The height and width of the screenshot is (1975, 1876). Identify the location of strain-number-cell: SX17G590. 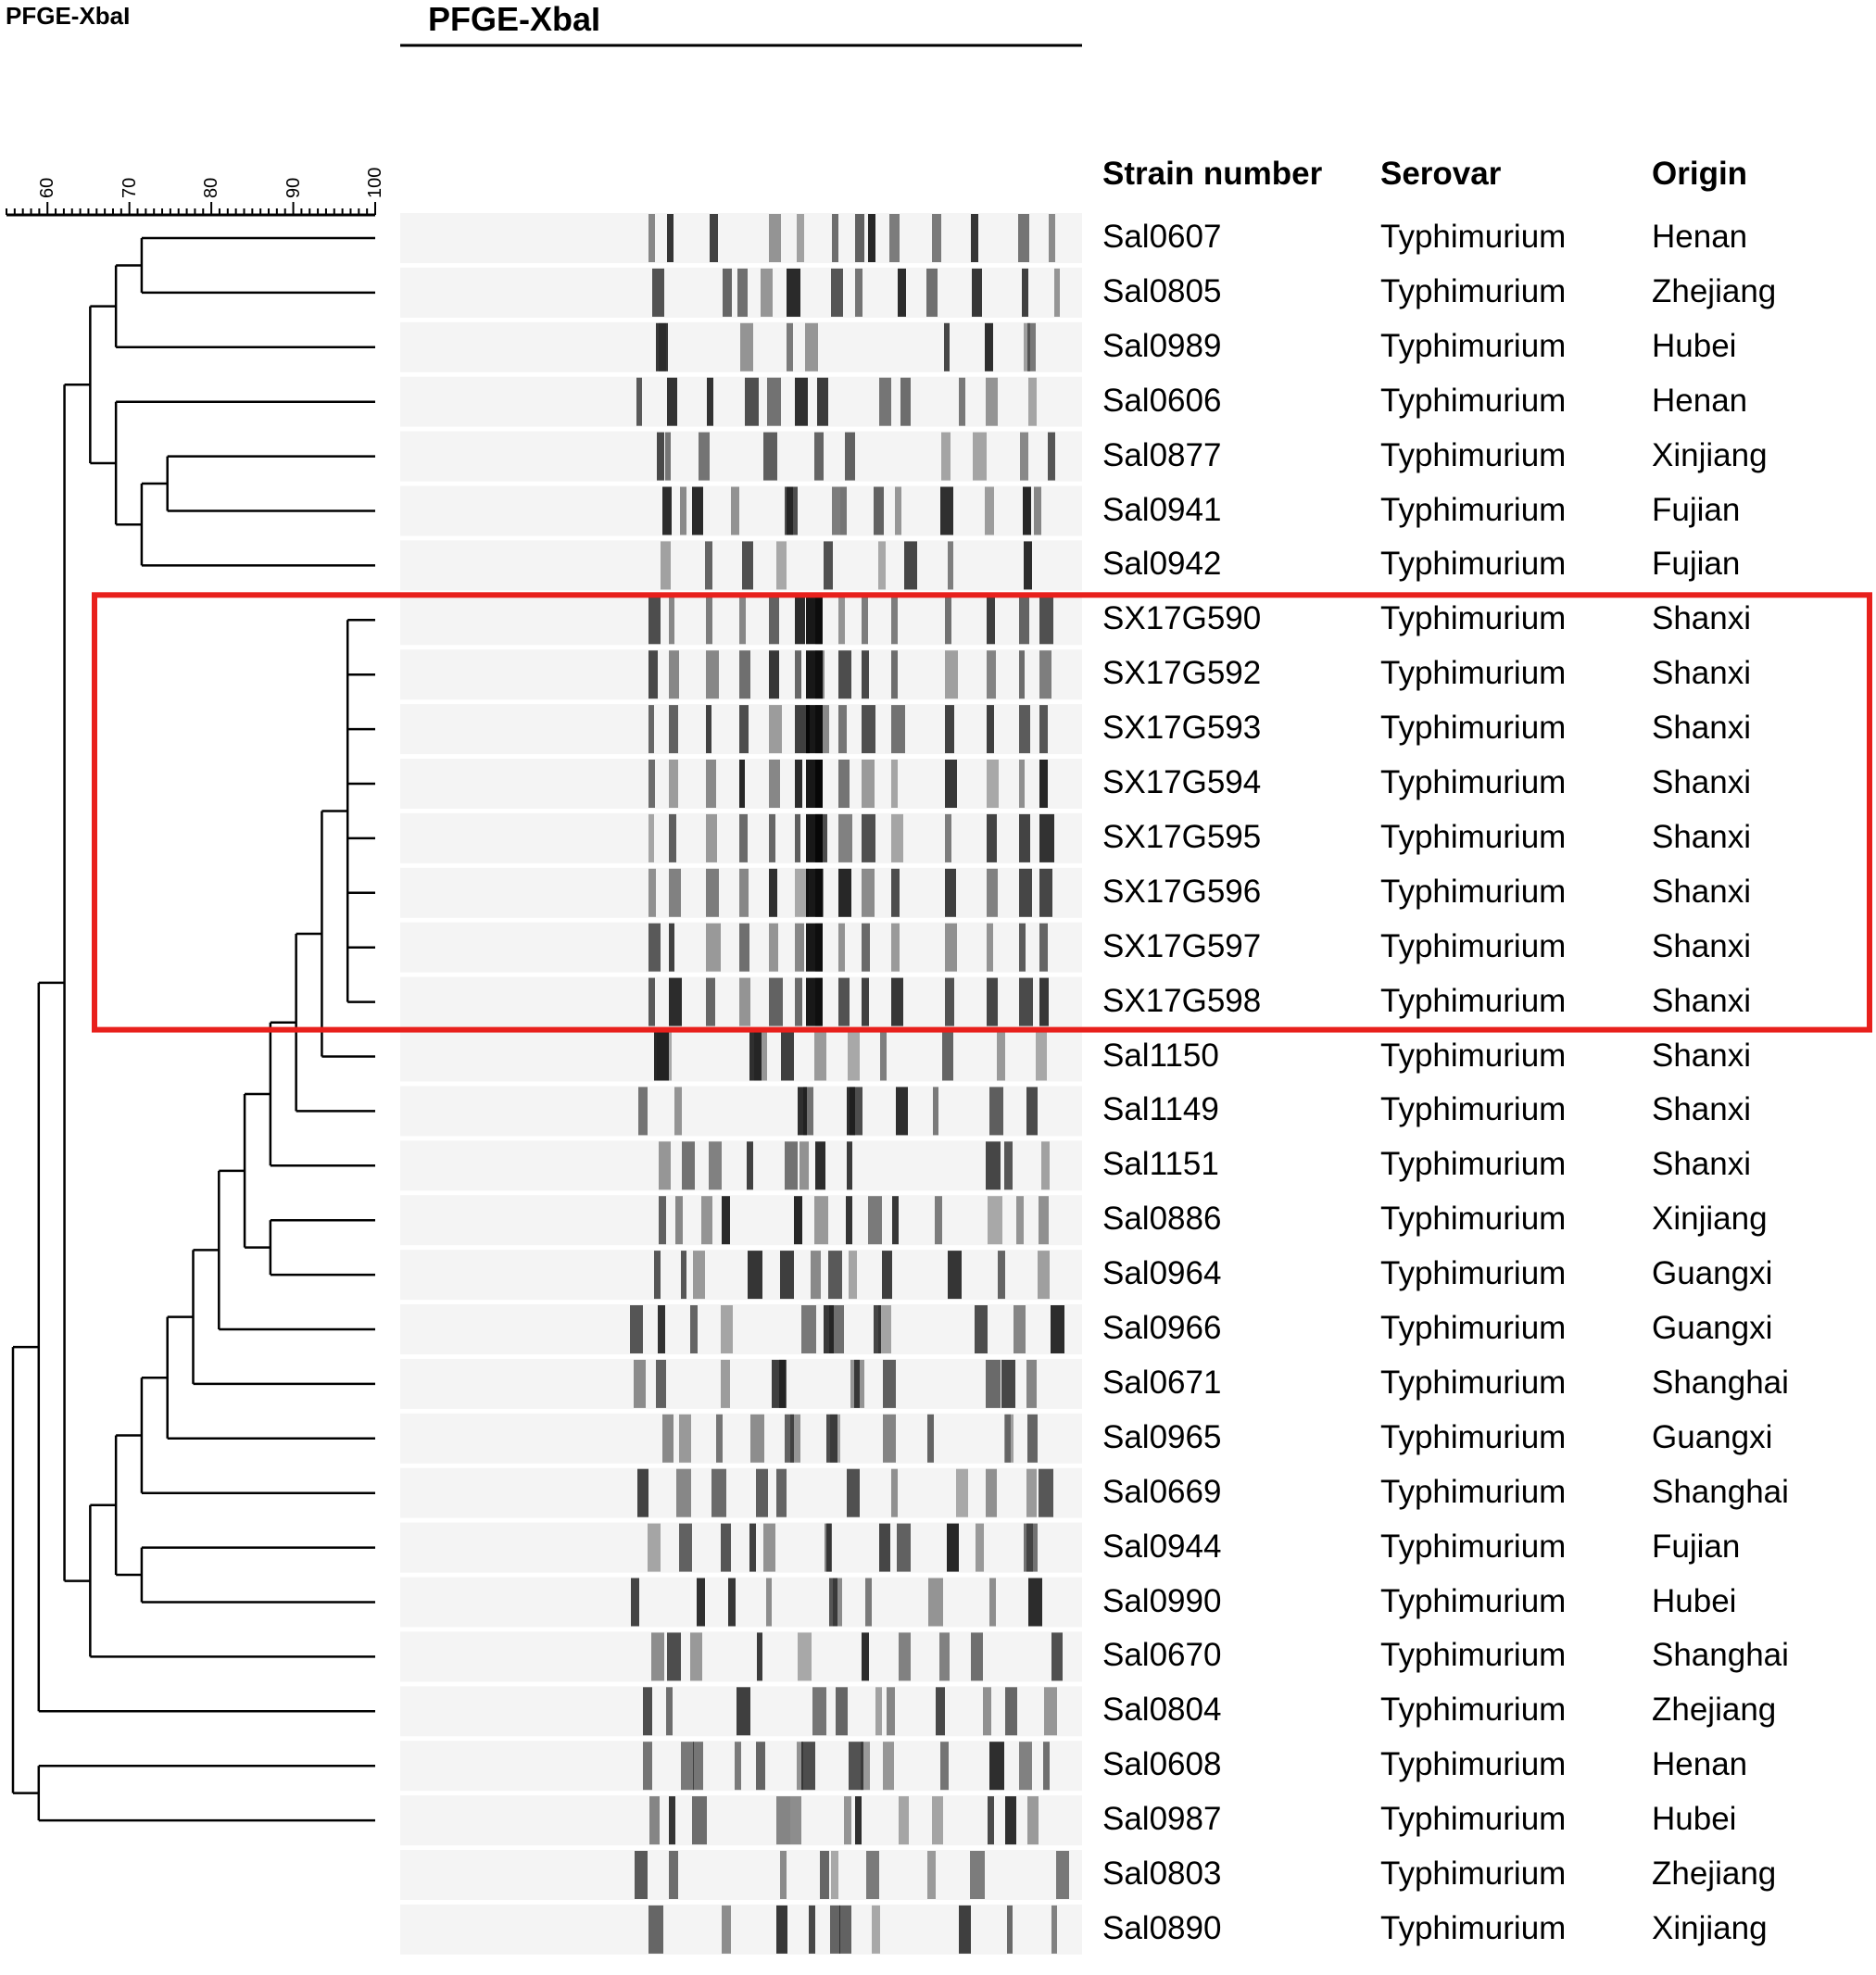
(1182, 618).